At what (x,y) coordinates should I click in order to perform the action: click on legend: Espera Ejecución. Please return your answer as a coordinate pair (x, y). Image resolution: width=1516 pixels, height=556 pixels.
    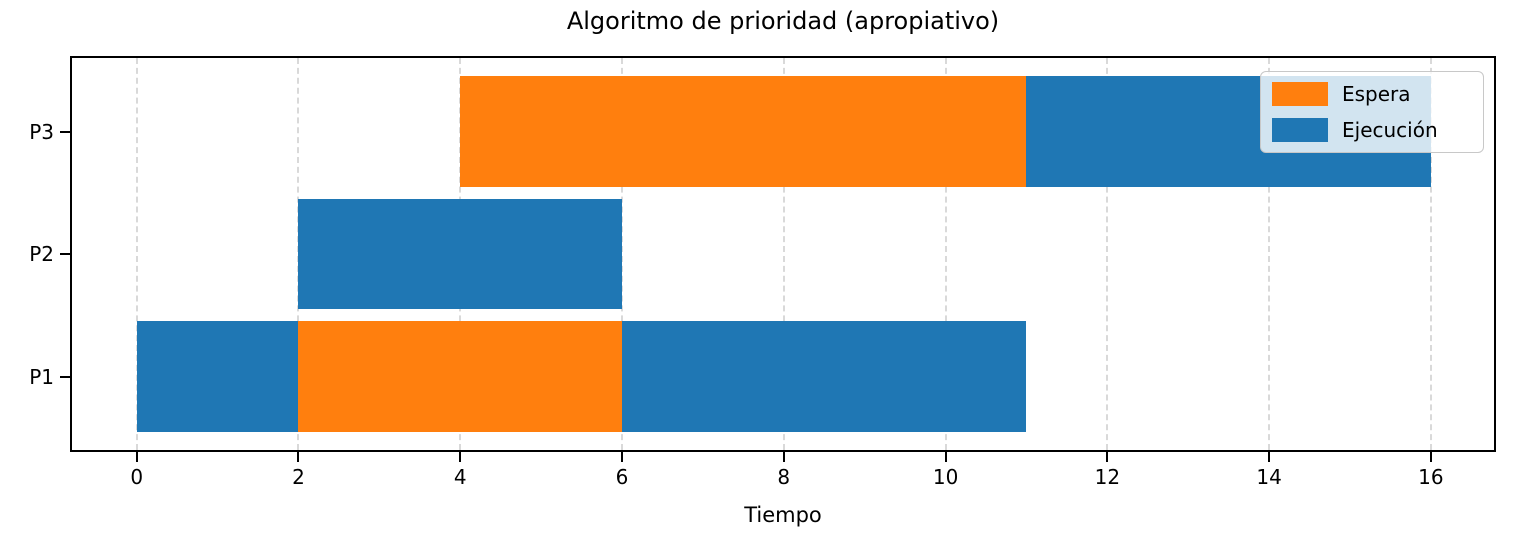
    Looking at the image, I should click on (1372, 112).